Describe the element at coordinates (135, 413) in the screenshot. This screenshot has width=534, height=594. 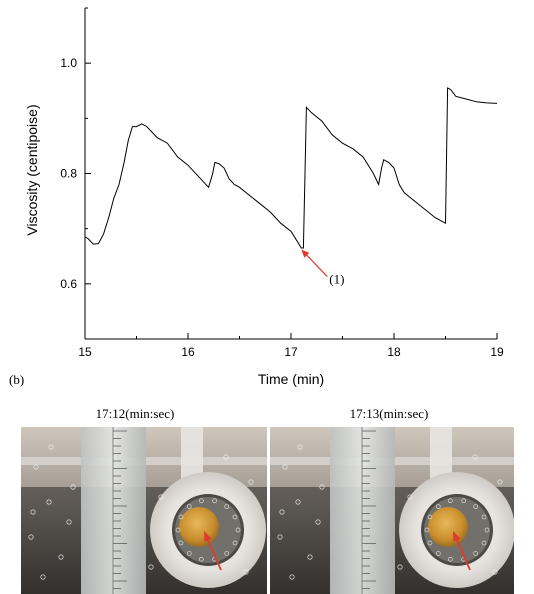
I see `frame-timestamp-1: 17:12(min:sec)` at that location.